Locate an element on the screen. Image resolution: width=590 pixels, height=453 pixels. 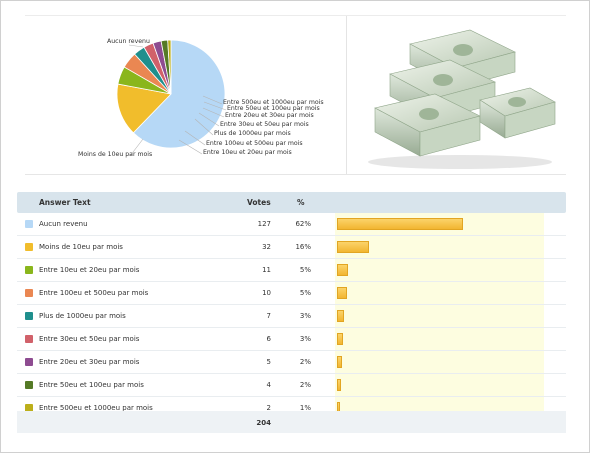
table-row: Plus de 1000eu par mois 7 3% is located at coordinates (291, 316).